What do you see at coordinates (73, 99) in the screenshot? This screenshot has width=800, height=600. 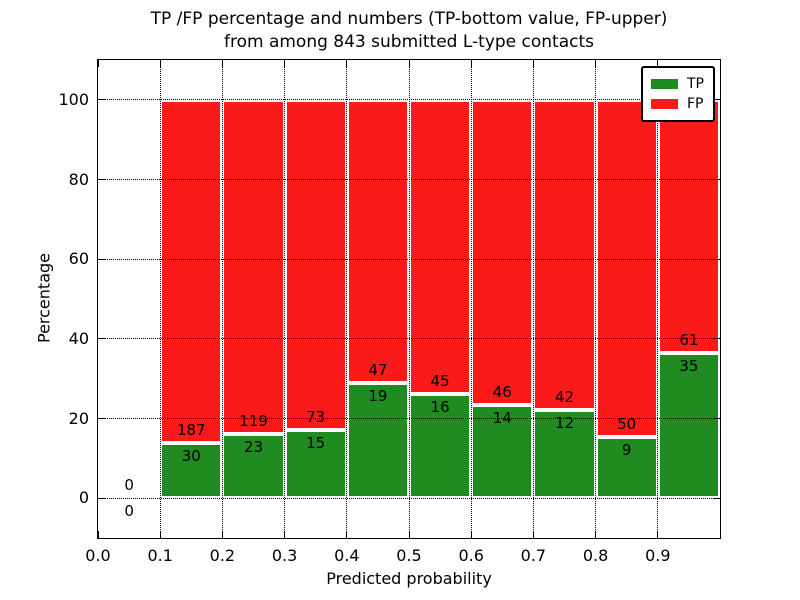 I see `y-tick-label: 100` at bounding box center [73, 99].